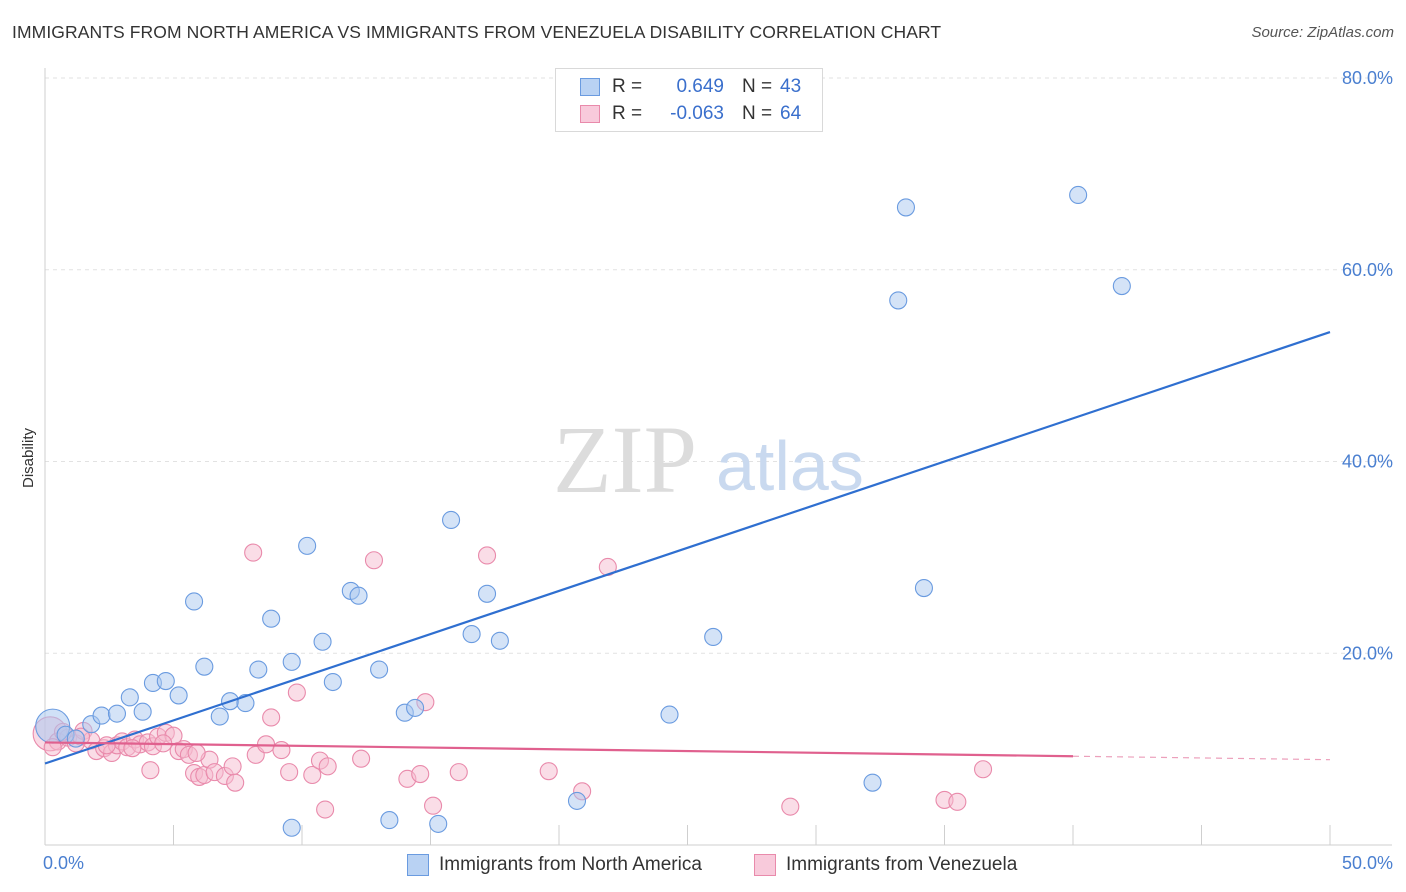  What do you see at coordinates (765, 865) in the screenshot?
I see `series-swatch-pink` at bounding box center [765, 865].